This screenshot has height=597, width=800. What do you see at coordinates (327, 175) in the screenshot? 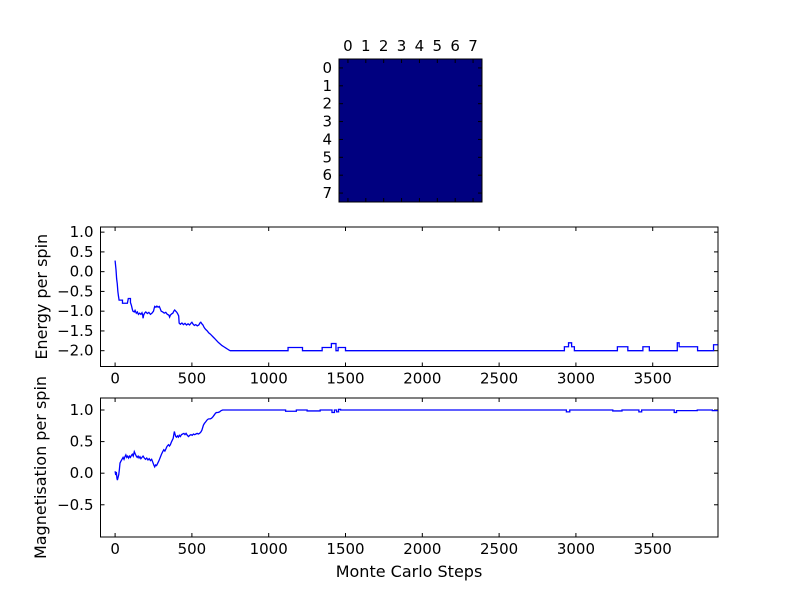
I see `heatmap-y-tick-label: 6` at bounding box center [327, 175].